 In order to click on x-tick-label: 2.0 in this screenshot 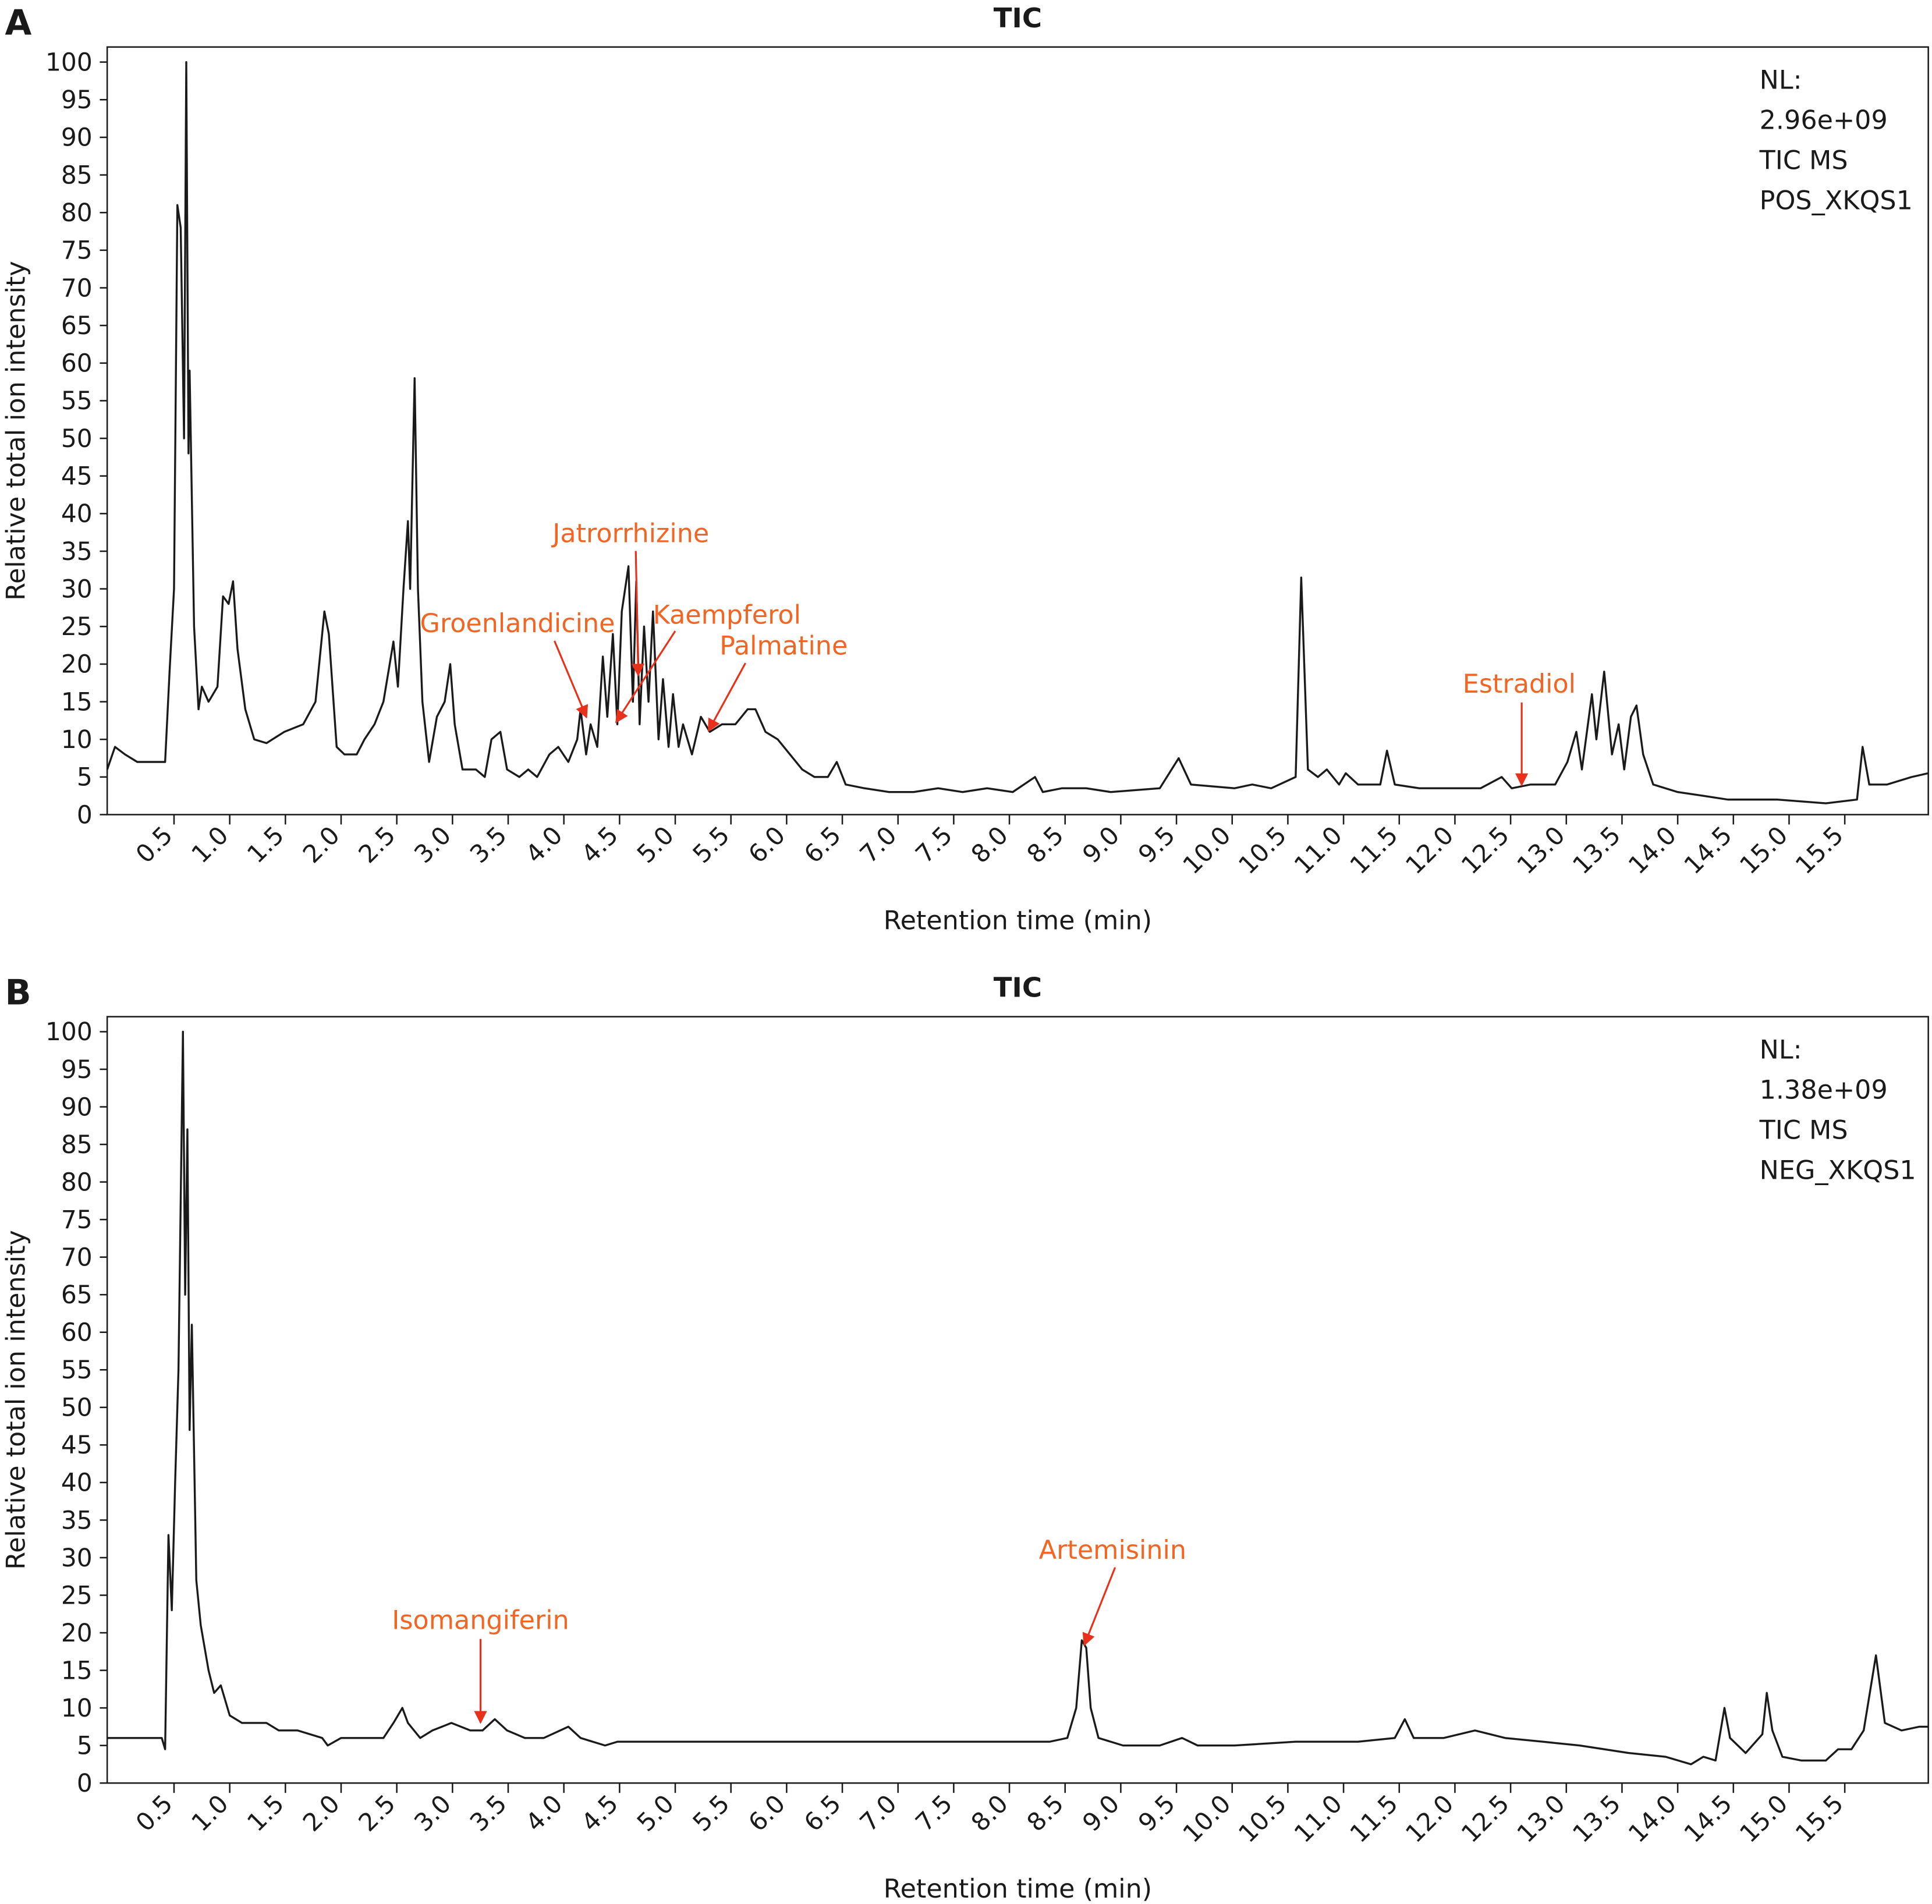, I will do `click(321, 844)`.